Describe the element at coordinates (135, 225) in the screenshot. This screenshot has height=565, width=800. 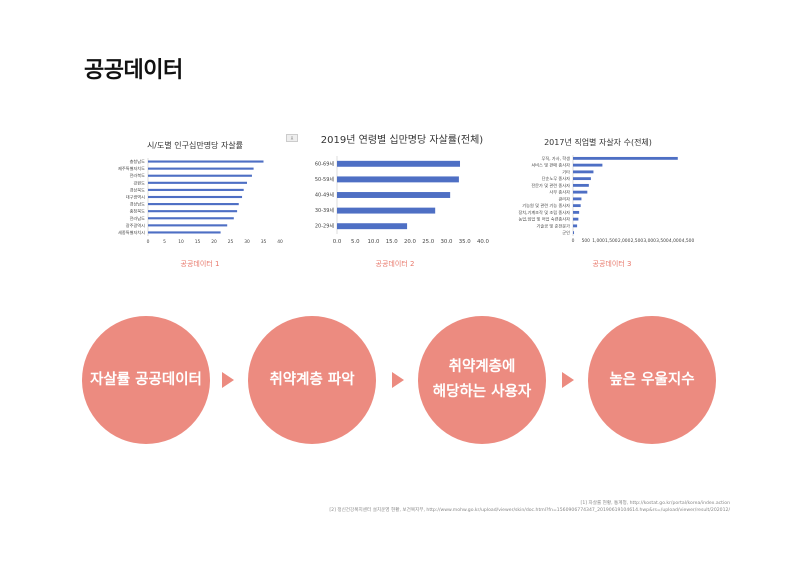
I see `category-label: 광주광역시` at that location.